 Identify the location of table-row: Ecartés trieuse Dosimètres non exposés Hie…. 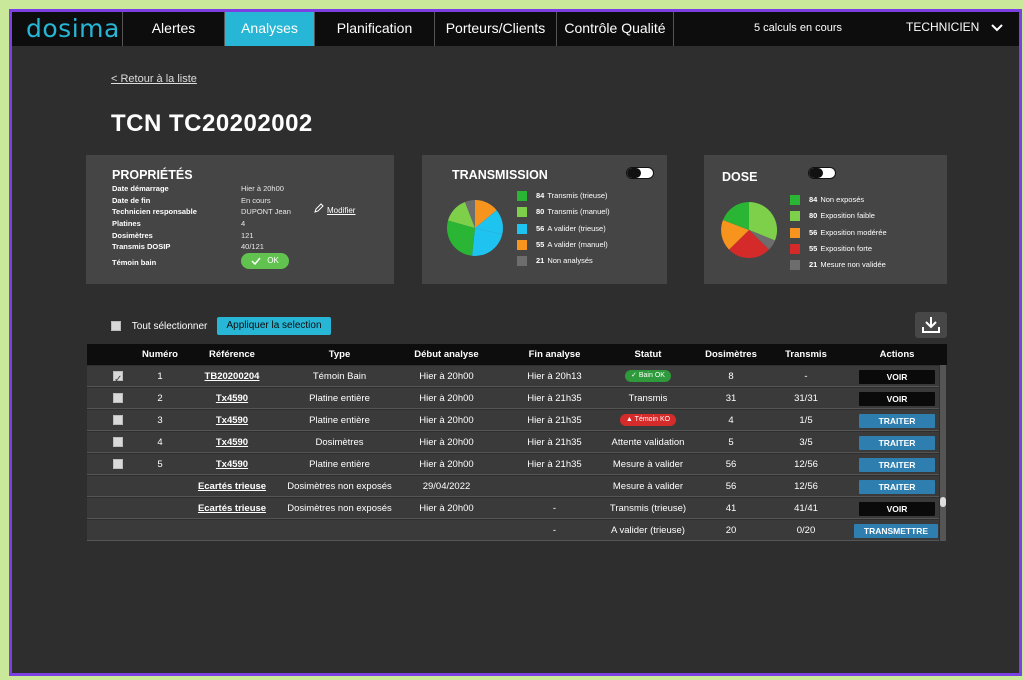
(513, 508).